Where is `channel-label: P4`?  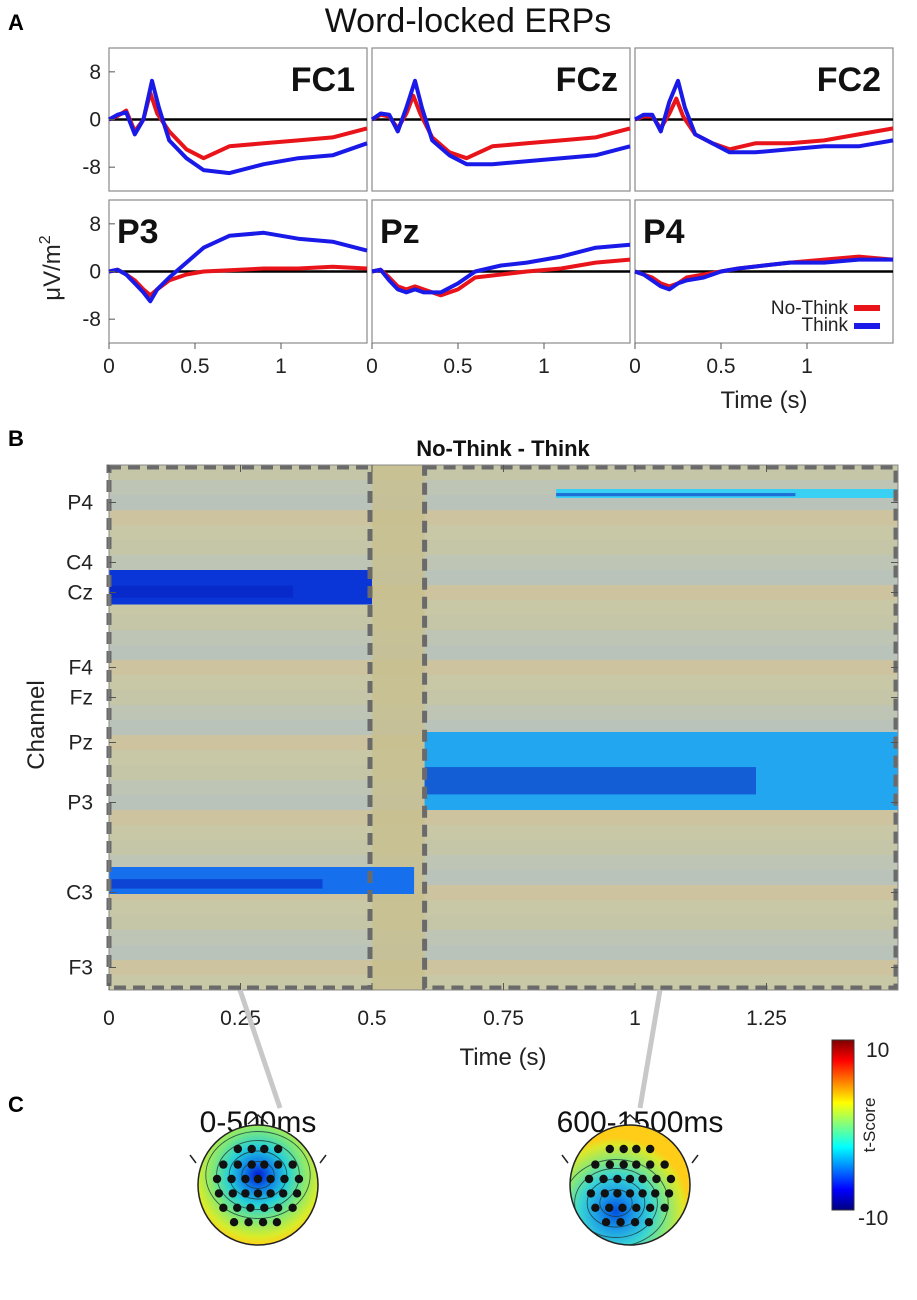
channel-label: P4 is located at coordinates (664, 232).